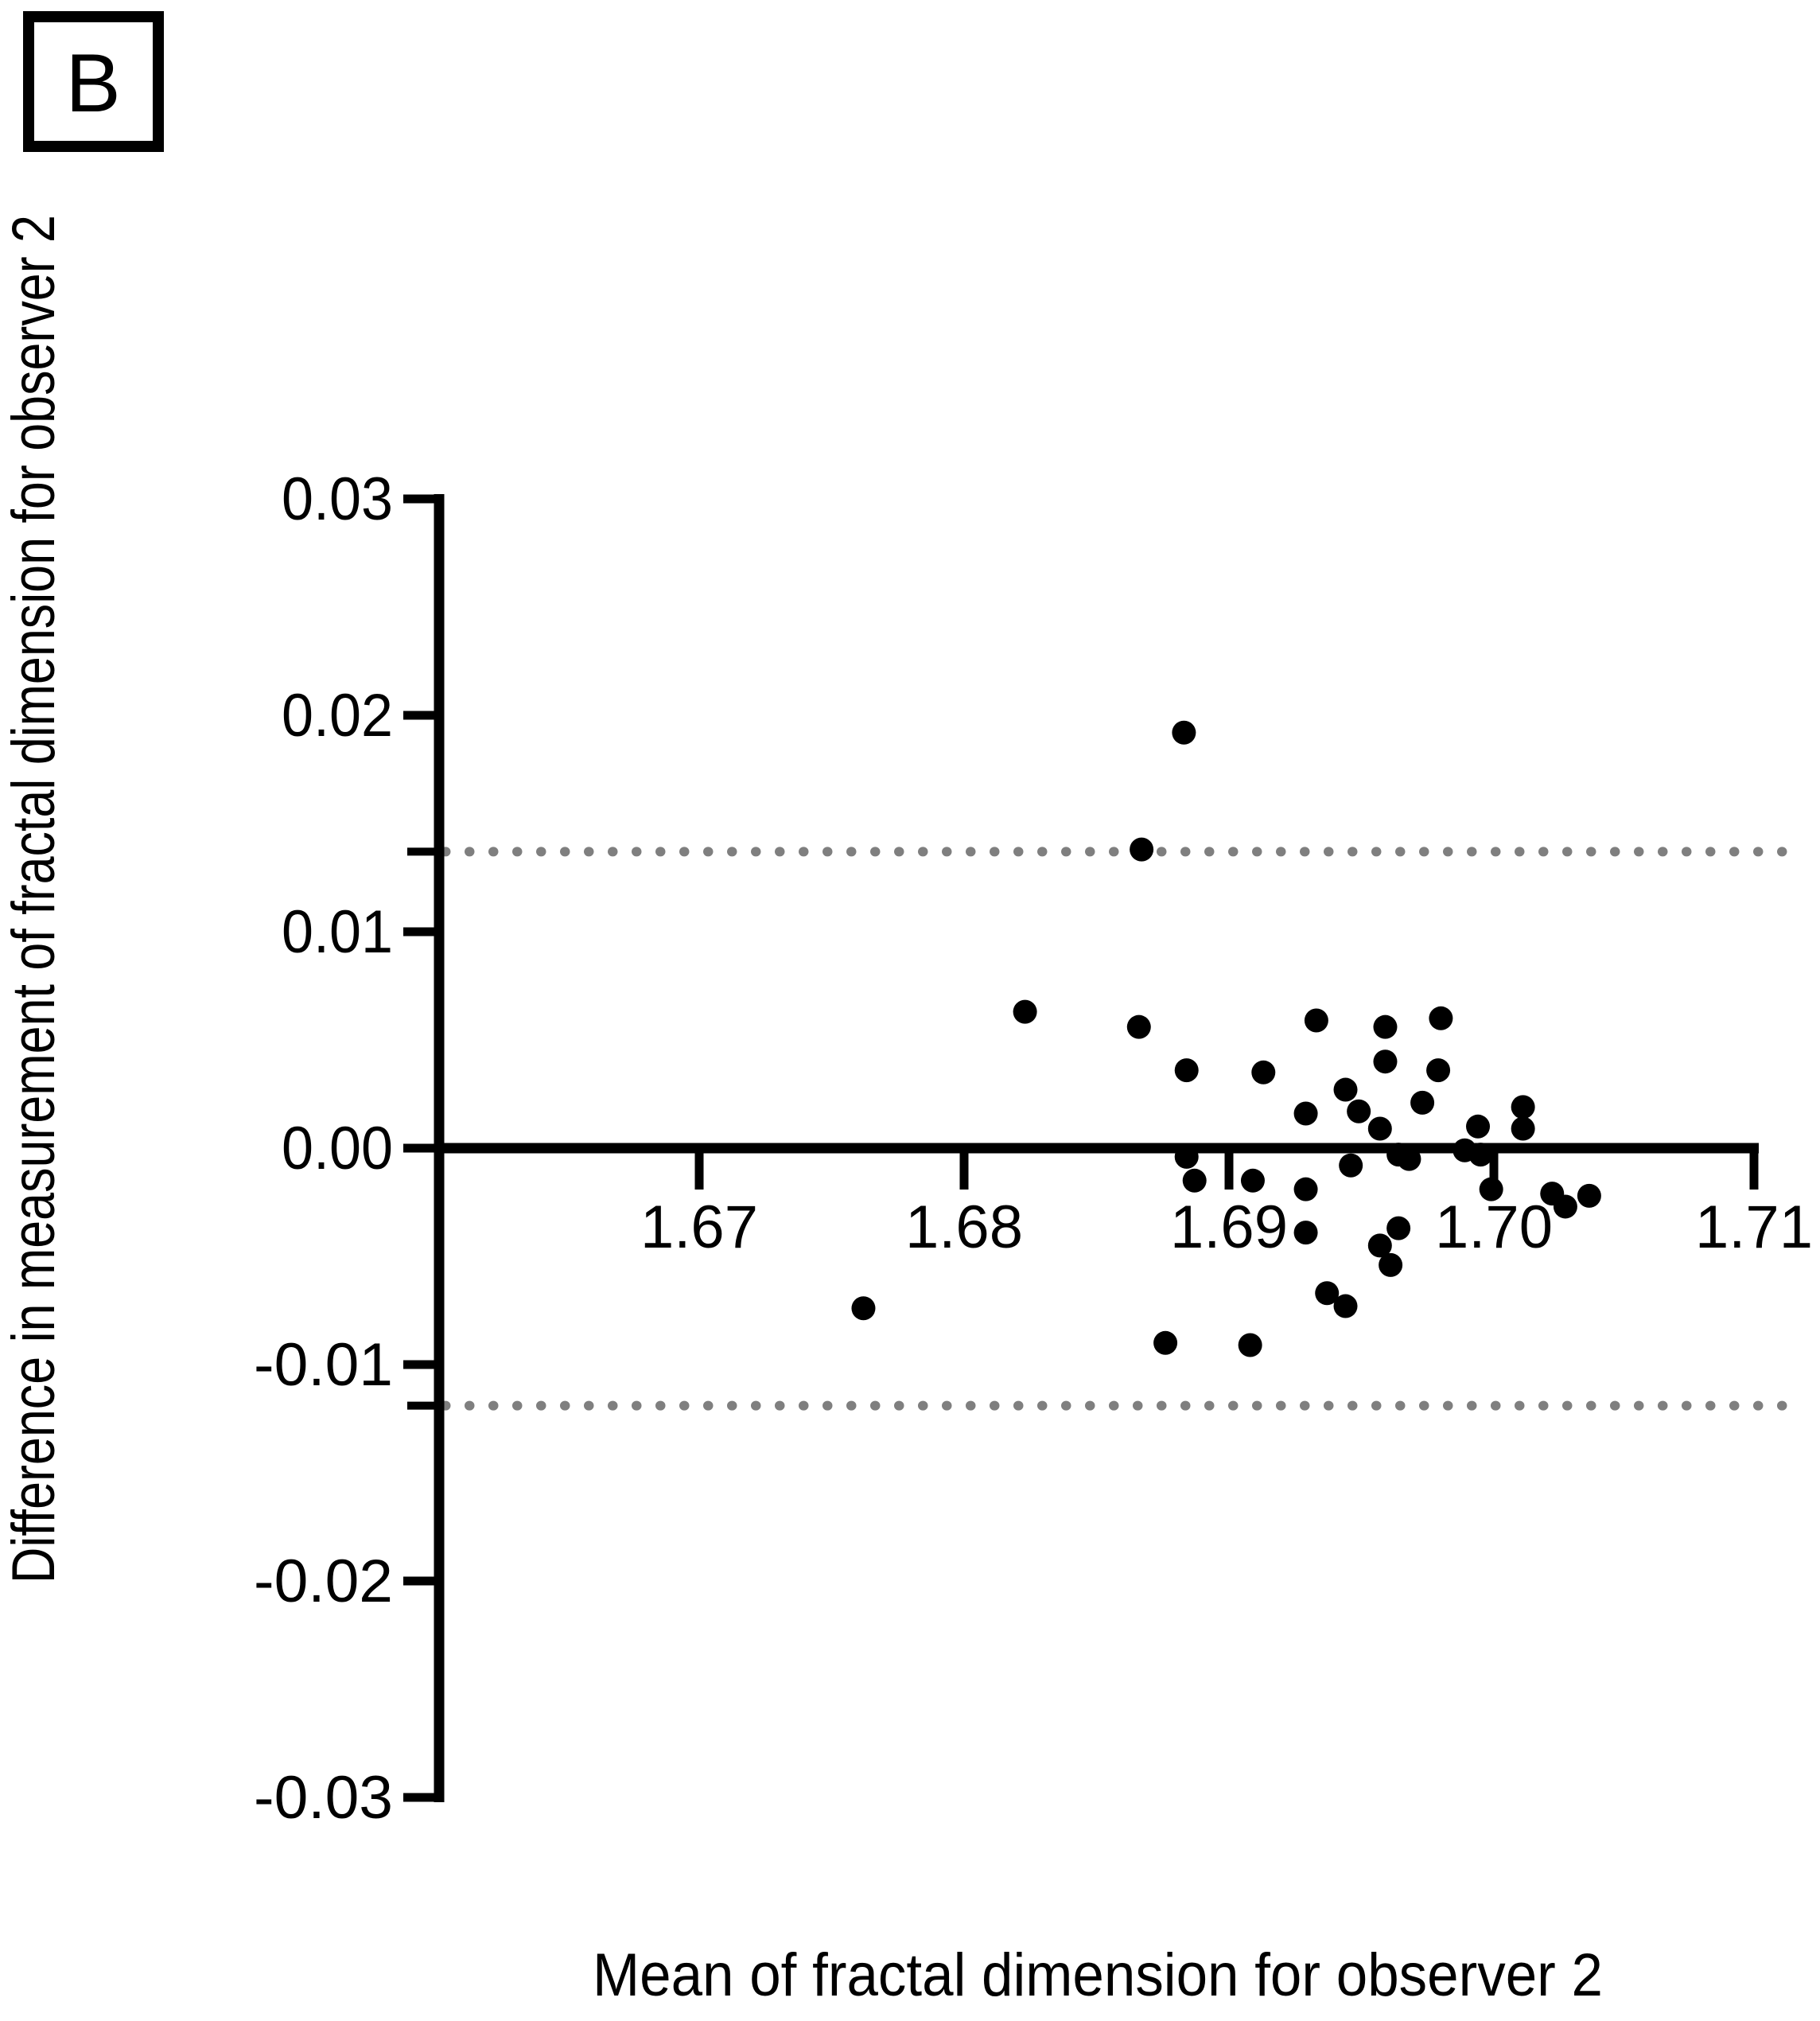 This screenshot has height=2021, width=1820. Describe the element at coordinates (337, 499) in the screenshot. I see `y-tick-label: 0.03` at that location.